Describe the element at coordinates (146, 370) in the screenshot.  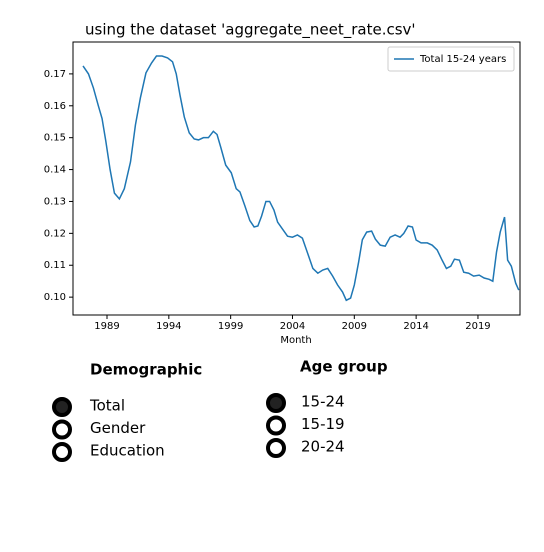
I see `control-title: Demographic` at that location.